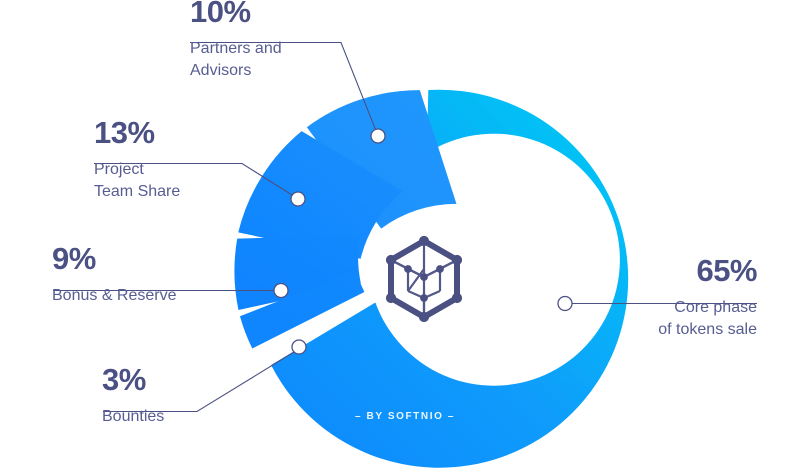 The image size is (810, 470). What do you see at coordinates (381, 159) in the screenshot?
I see `donut-slice-partners` at bounding box center [381, 159].